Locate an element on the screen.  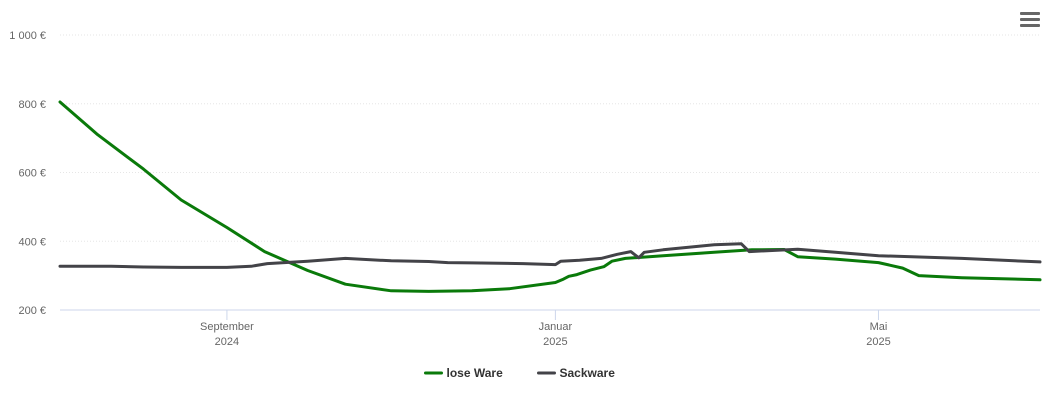
y-tick-label: 800 € is located at coordinates (32, 105).